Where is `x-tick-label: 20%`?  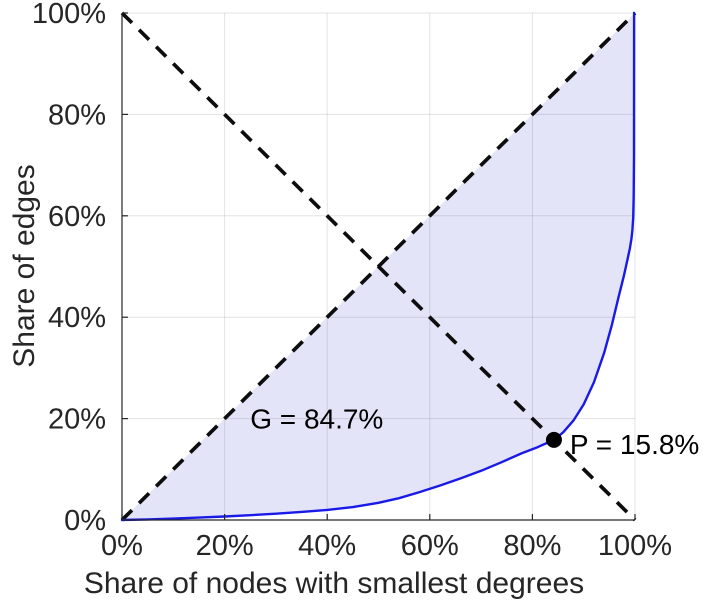 x-tick-label: 20% is located at coordinates (225, 546).